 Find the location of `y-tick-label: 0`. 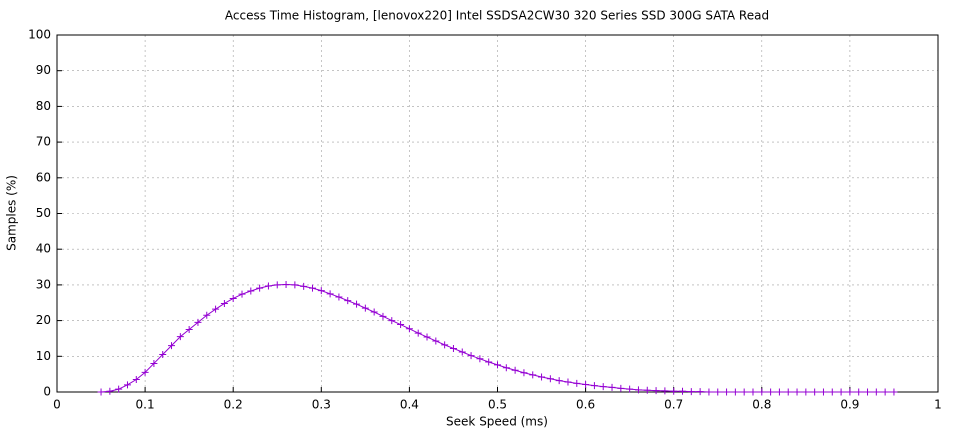

y-tick-label: 0 is located at coordinates (47, 392).